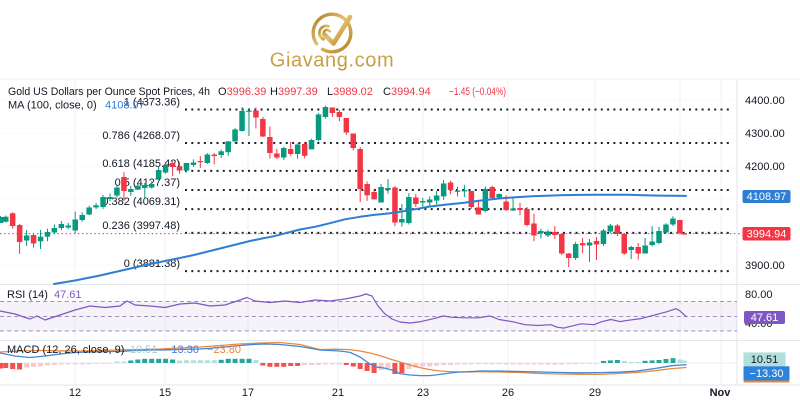 Image resolution: width=800 pixels, height=400 pixels. What do you see at coordinates (765, 134) in the screenshot?
I see `svg-text: 4300.00` at bounding box center [765, 134].